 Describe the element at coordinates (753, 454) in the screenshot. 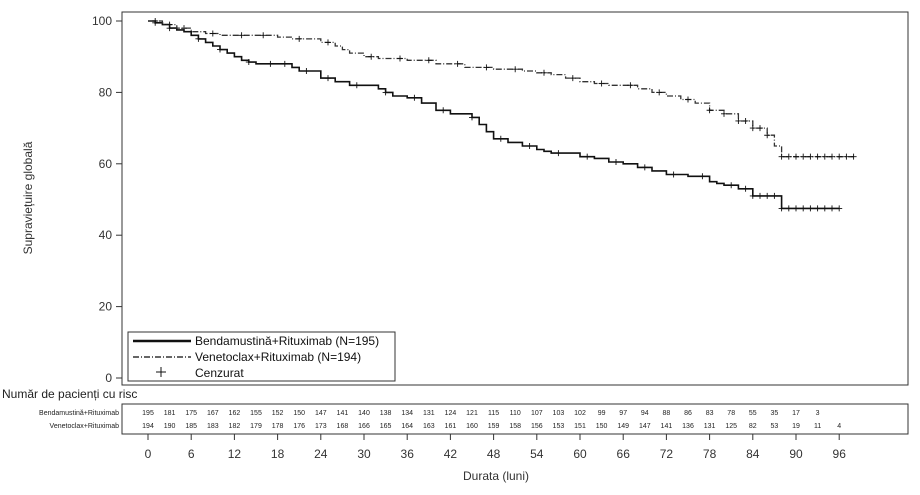

I see `x-tick-label: 84` at that location.